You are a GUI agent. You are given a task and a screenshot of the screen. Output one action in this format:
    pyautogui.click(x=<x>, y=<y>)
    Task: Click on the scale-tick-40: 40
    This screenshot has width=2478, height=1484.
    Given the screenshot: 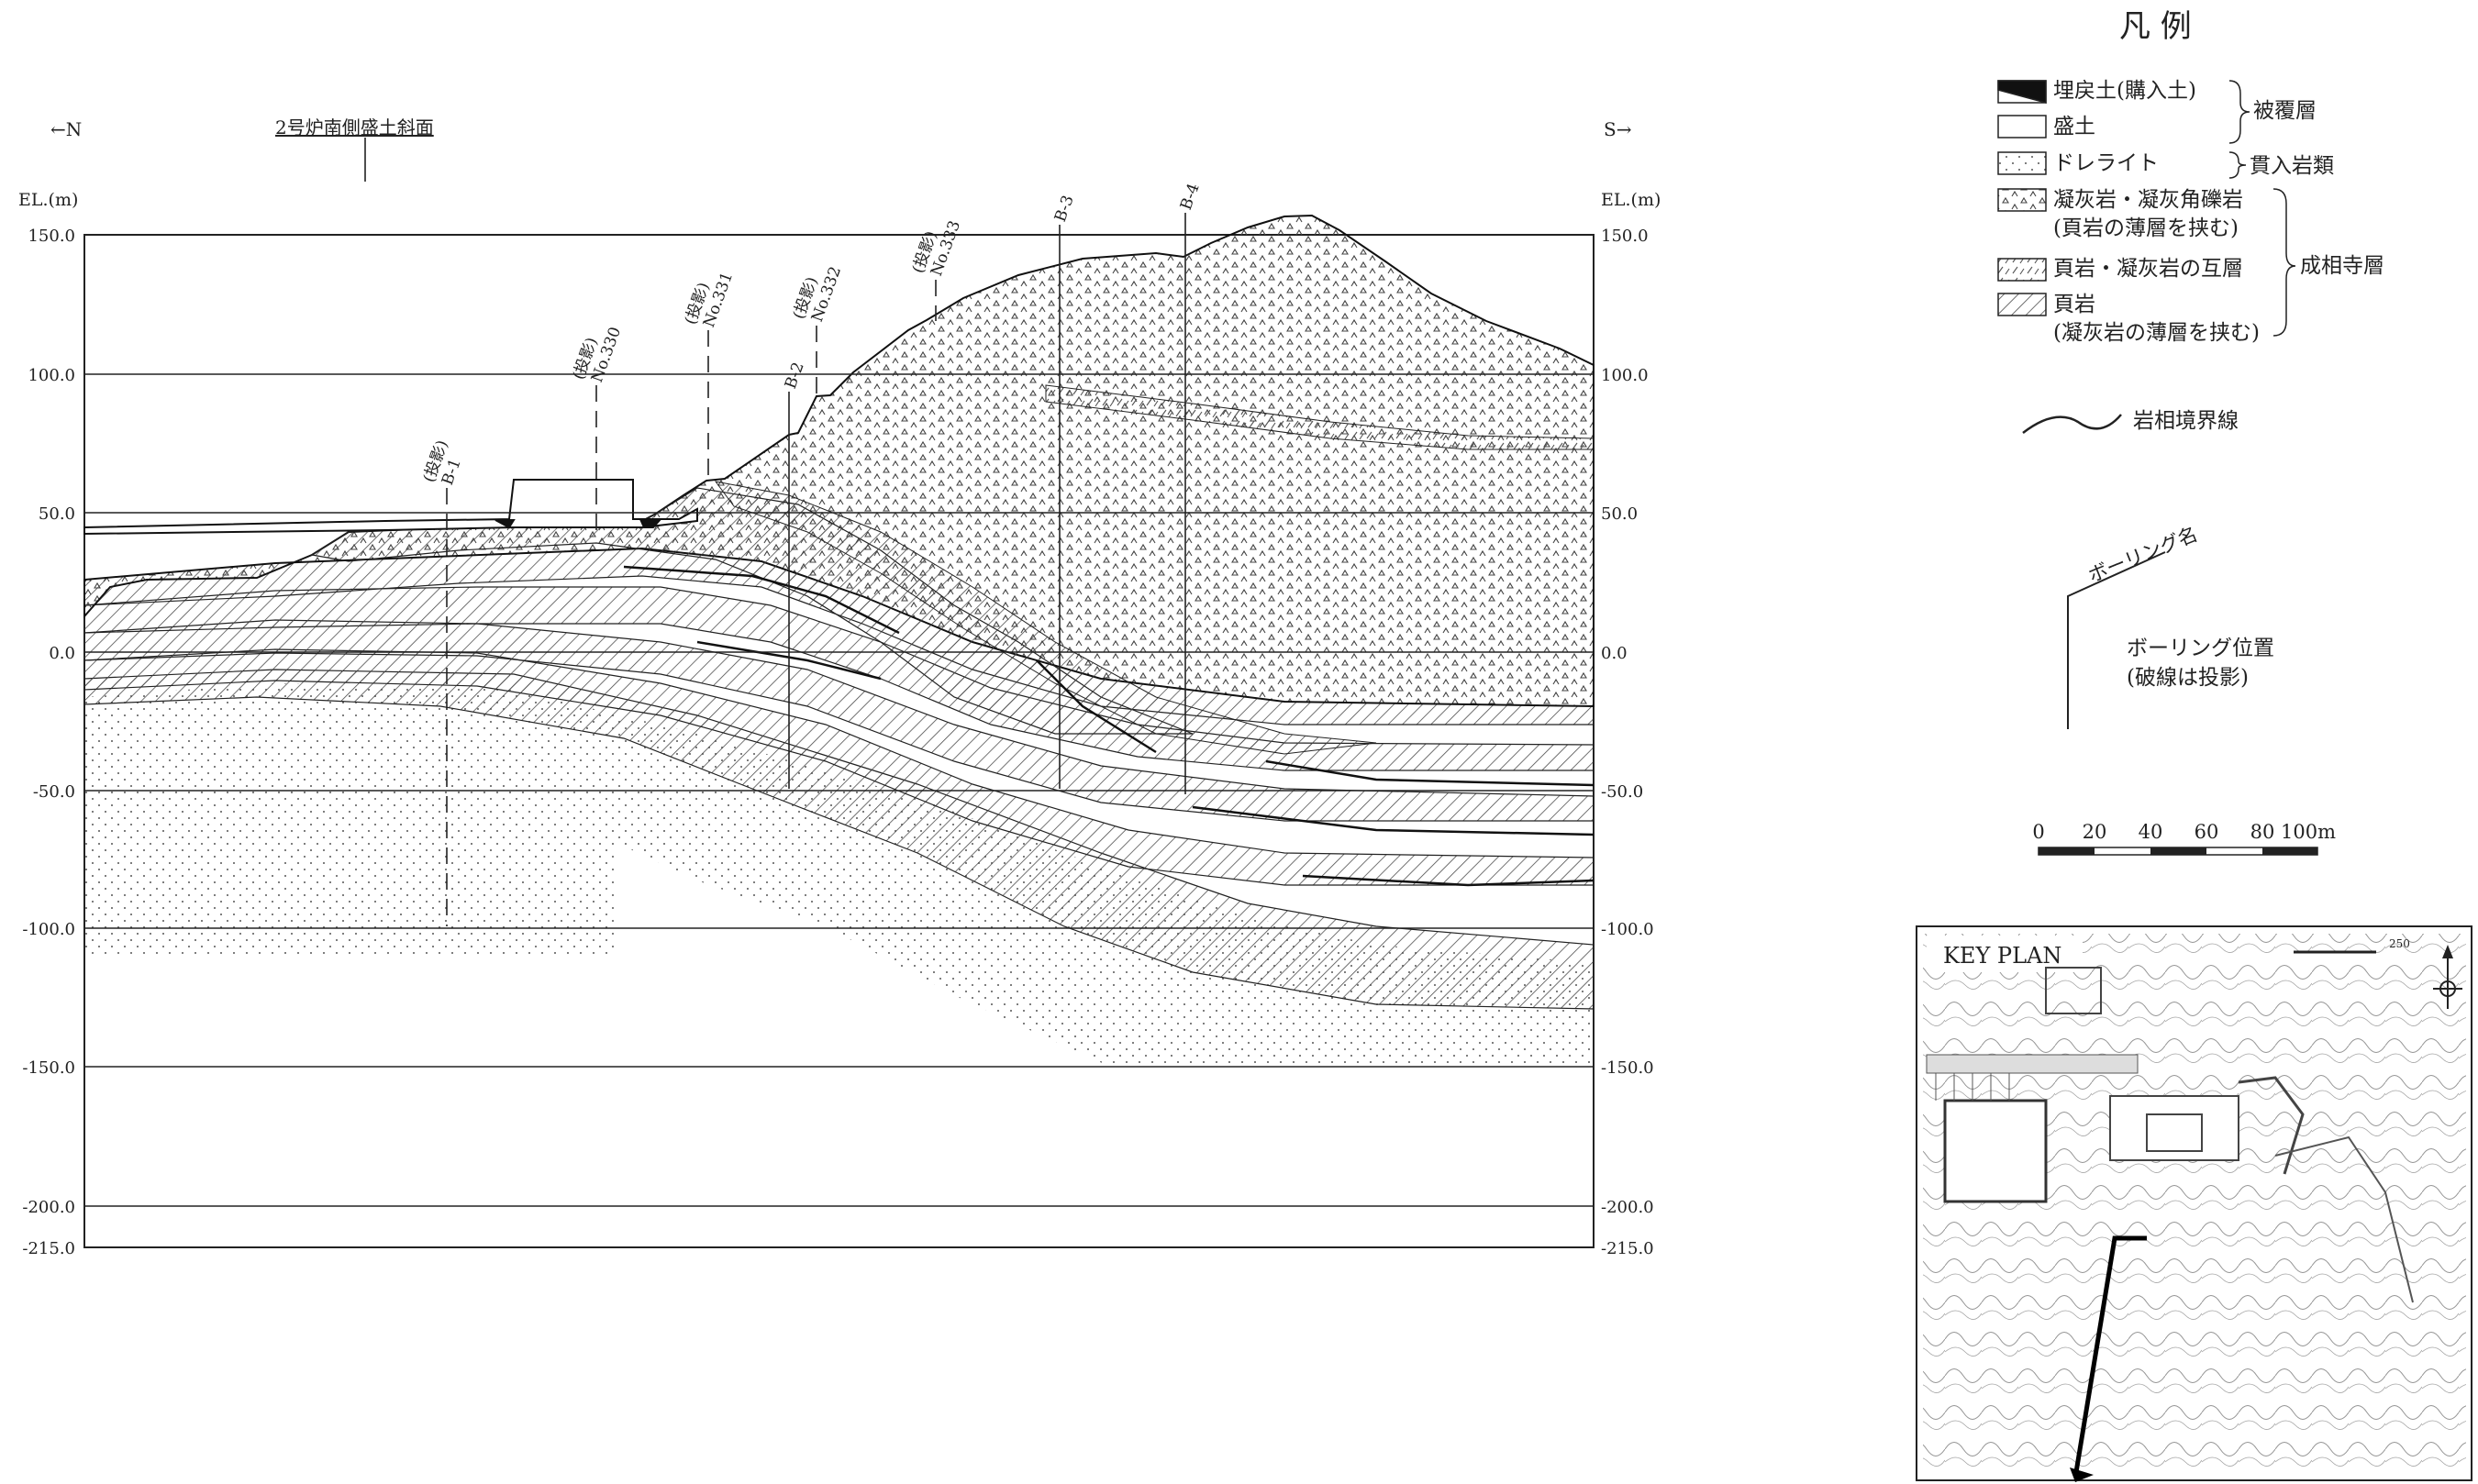 What is the action you would take?
    pyautogui.click(x=2151, y=832)
    